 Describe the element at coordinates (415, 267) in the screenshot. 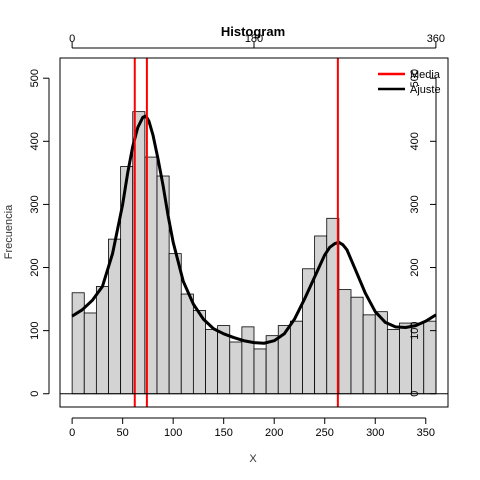

I see `right-tick-label: 200` at that location.